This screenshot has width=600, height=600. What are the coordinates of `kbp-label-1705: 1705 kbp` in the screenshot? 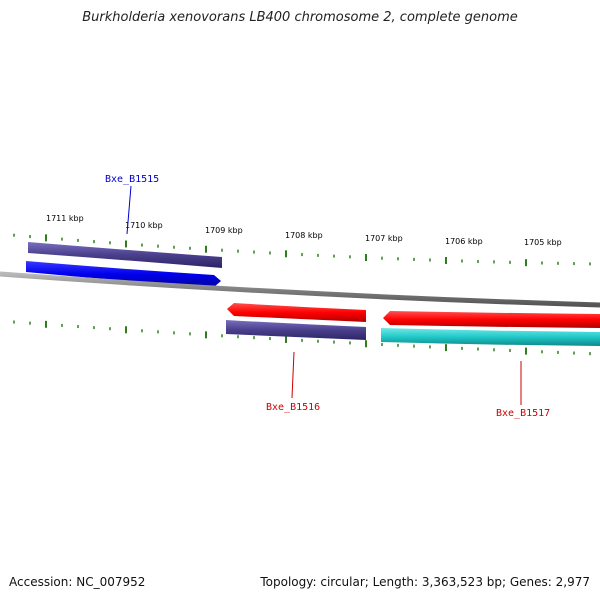 It's located at (543, 242).